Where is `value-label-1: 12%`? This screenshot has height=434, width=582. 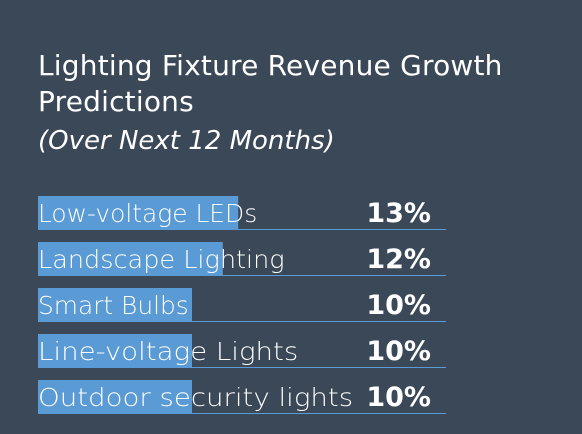
value-label-1: 12% is located at coordinates (398, 259).